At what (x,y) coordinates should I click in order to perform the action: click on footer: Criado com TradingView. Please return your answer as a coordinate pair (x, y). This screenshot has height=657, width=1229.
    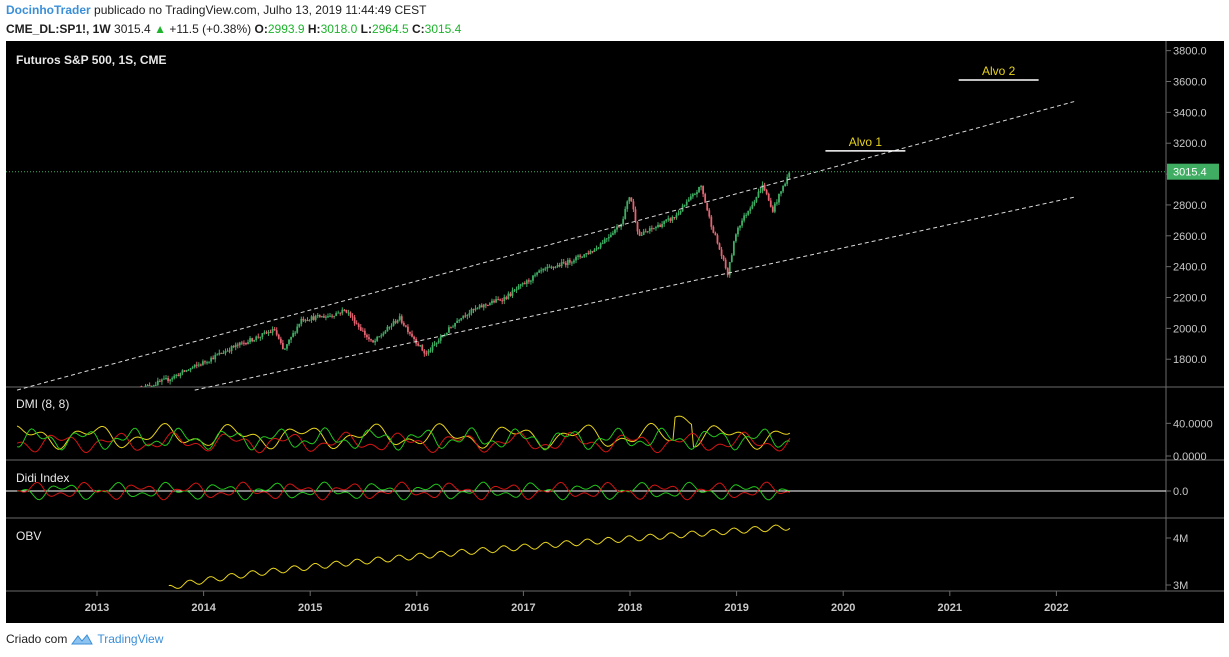
    Looking at the image, I should click on (84, 639).